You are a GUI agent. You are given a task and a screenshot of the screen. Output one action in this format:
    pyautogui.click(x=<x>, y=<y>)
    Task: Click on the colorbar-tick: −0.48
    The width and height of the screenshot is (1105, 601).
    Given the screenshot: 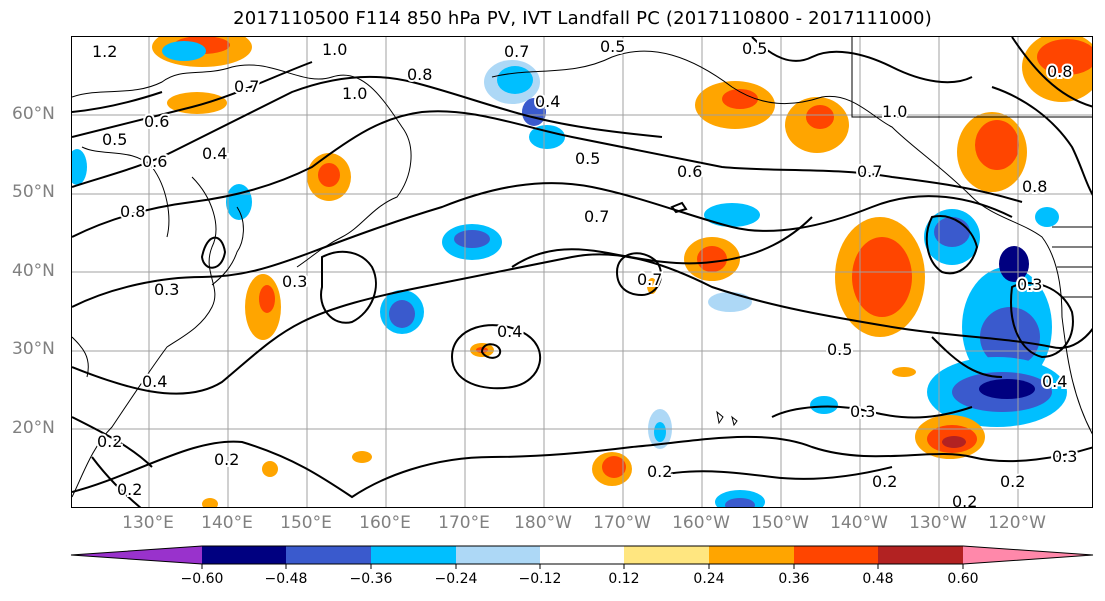 What is the action you would take?
    pyautogui.click(x=286, y=579)
    